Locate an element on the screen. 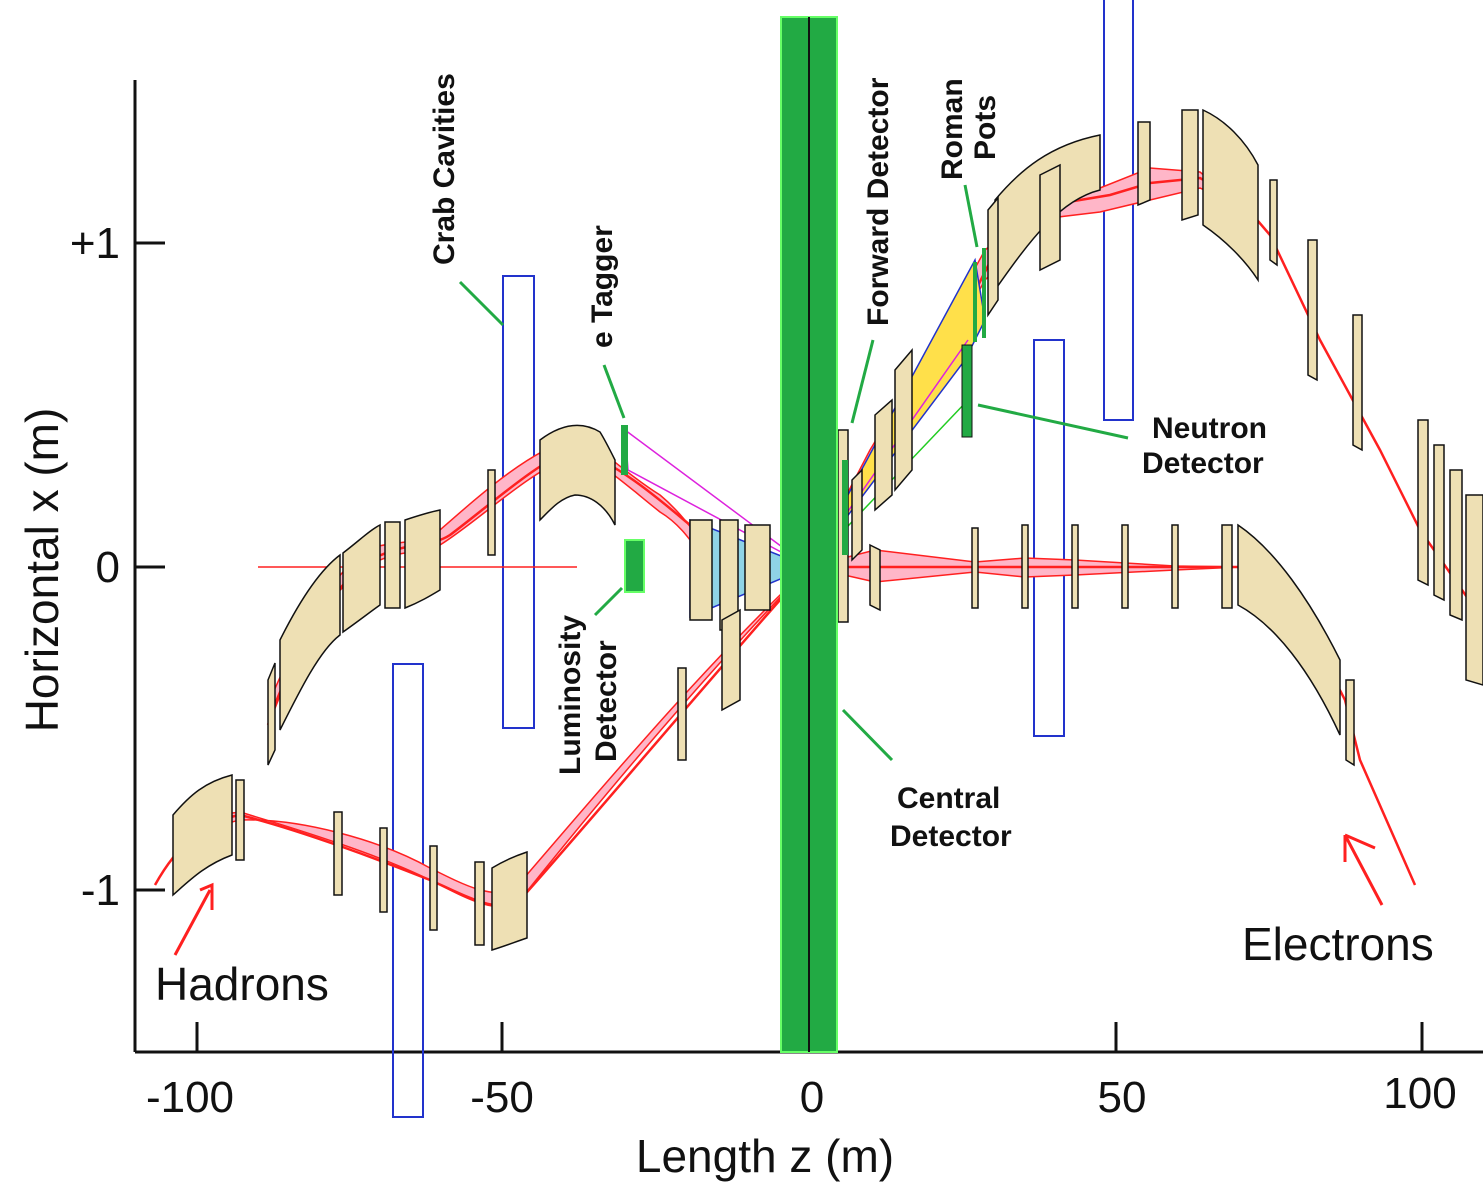 The height and width of the screenshot is (1185, 1483). crab-cavity-right-rect is located at coordinates (1049, 538).